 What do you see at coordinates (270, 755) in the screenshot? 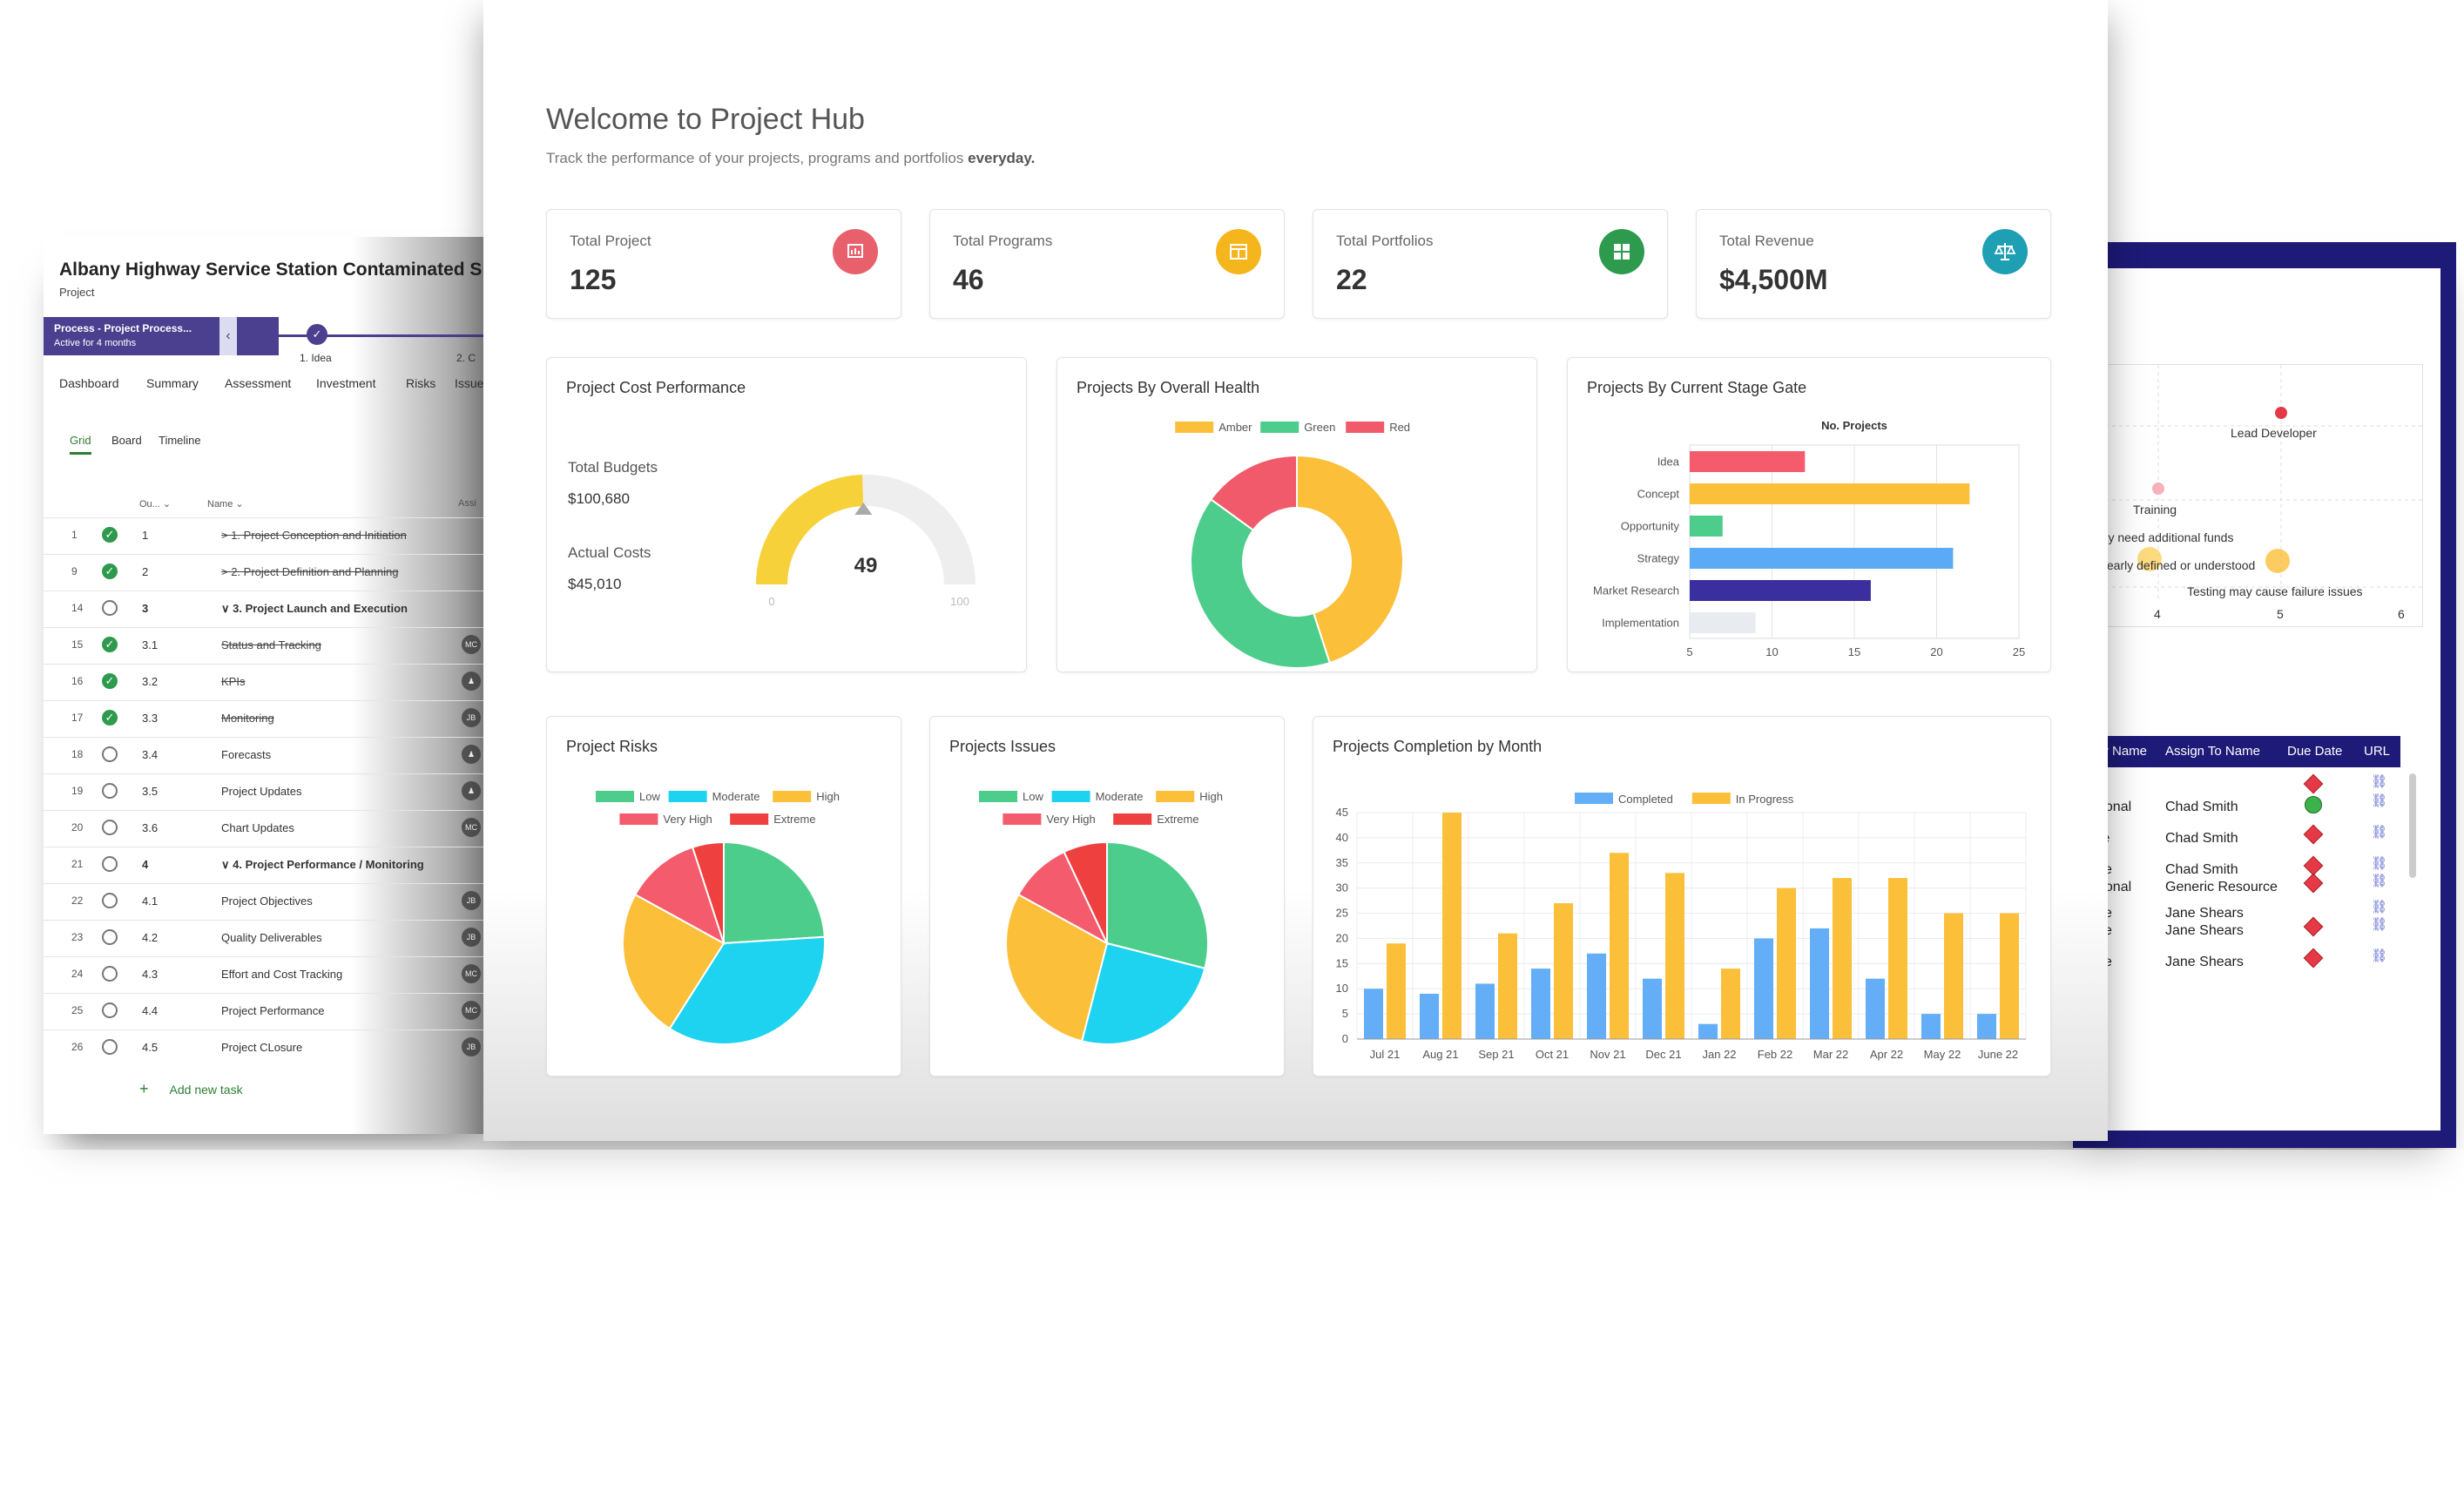
I see `task-row: 18 3.4 Forecasts ♟` at bounding box center [270, 755].